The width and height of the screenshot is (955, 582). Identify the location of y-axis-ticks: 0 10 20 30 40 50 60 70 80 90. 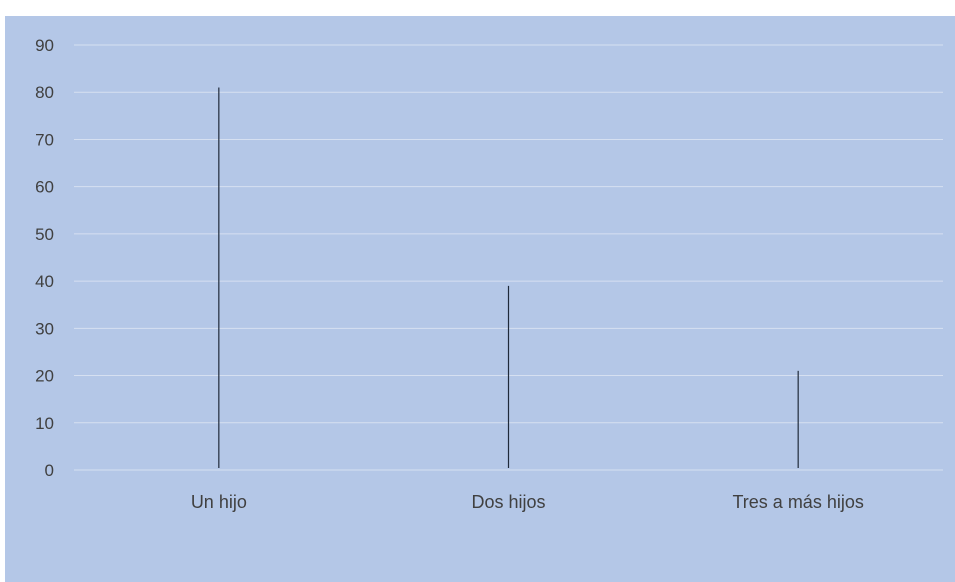
(44, 258).